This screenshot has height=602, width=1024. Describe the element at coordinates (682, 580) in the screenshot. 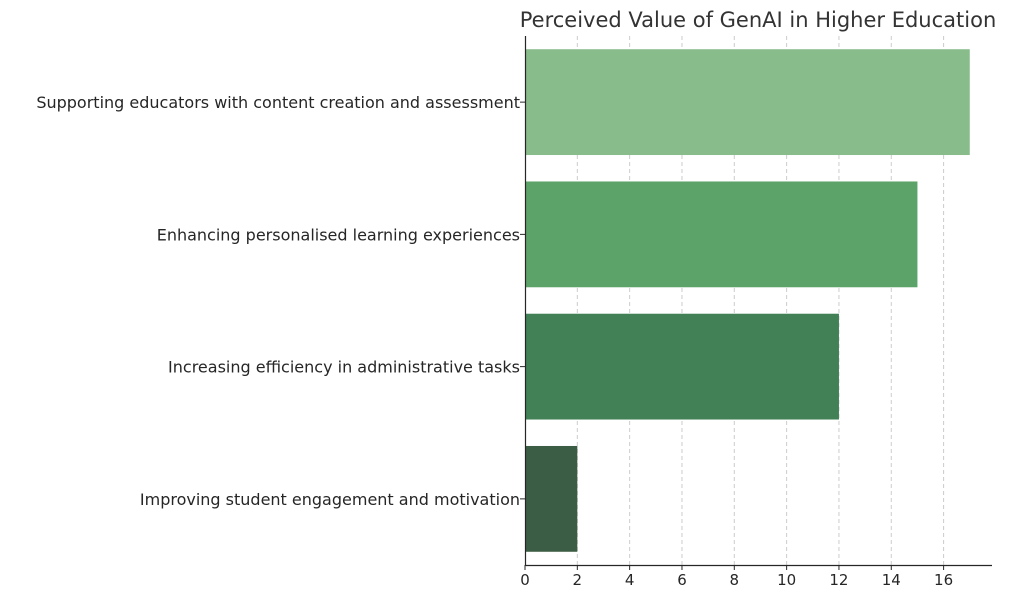

I see `x-tick-label: 6` at that location.